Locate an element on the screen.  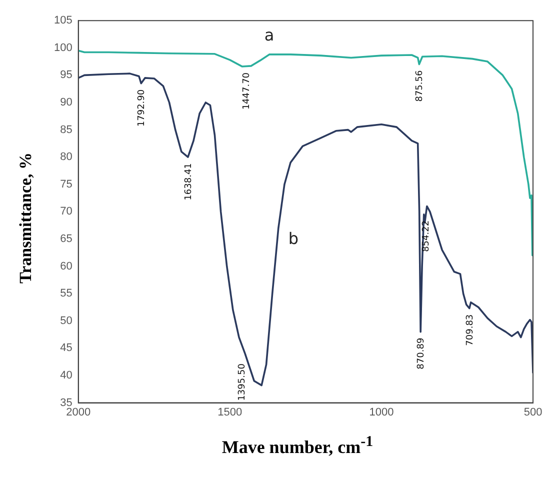
annotation: 1447.70 is located at coordinates (247, 91).